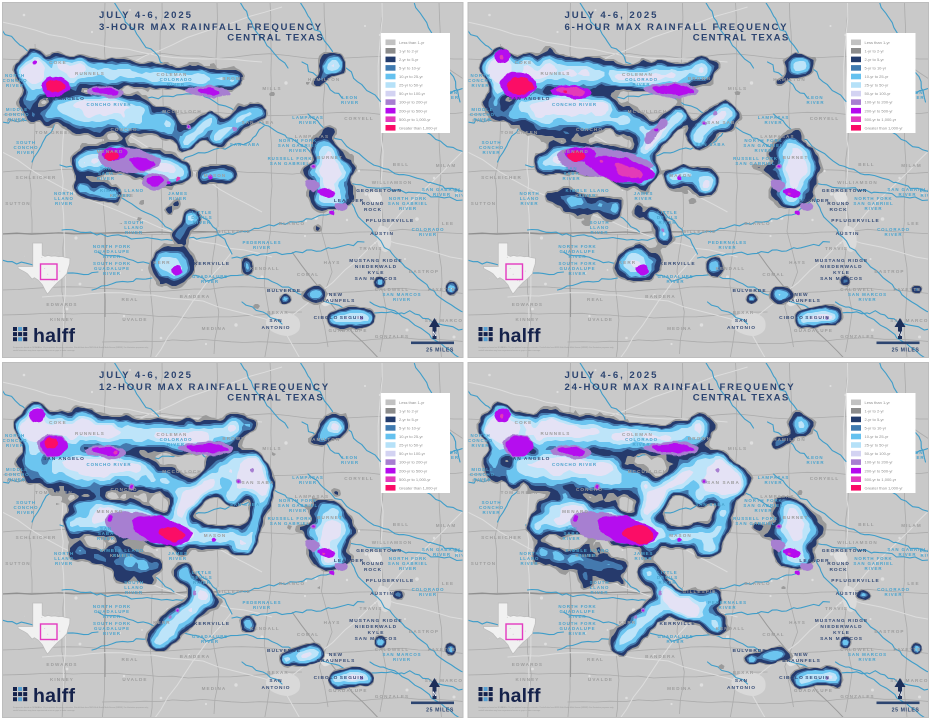 The width and height of the screenshot is (931, 720). I want to click on svg-text: 24-HOUR MAX RAINFALL FREQUENCY, so click(680, 387).